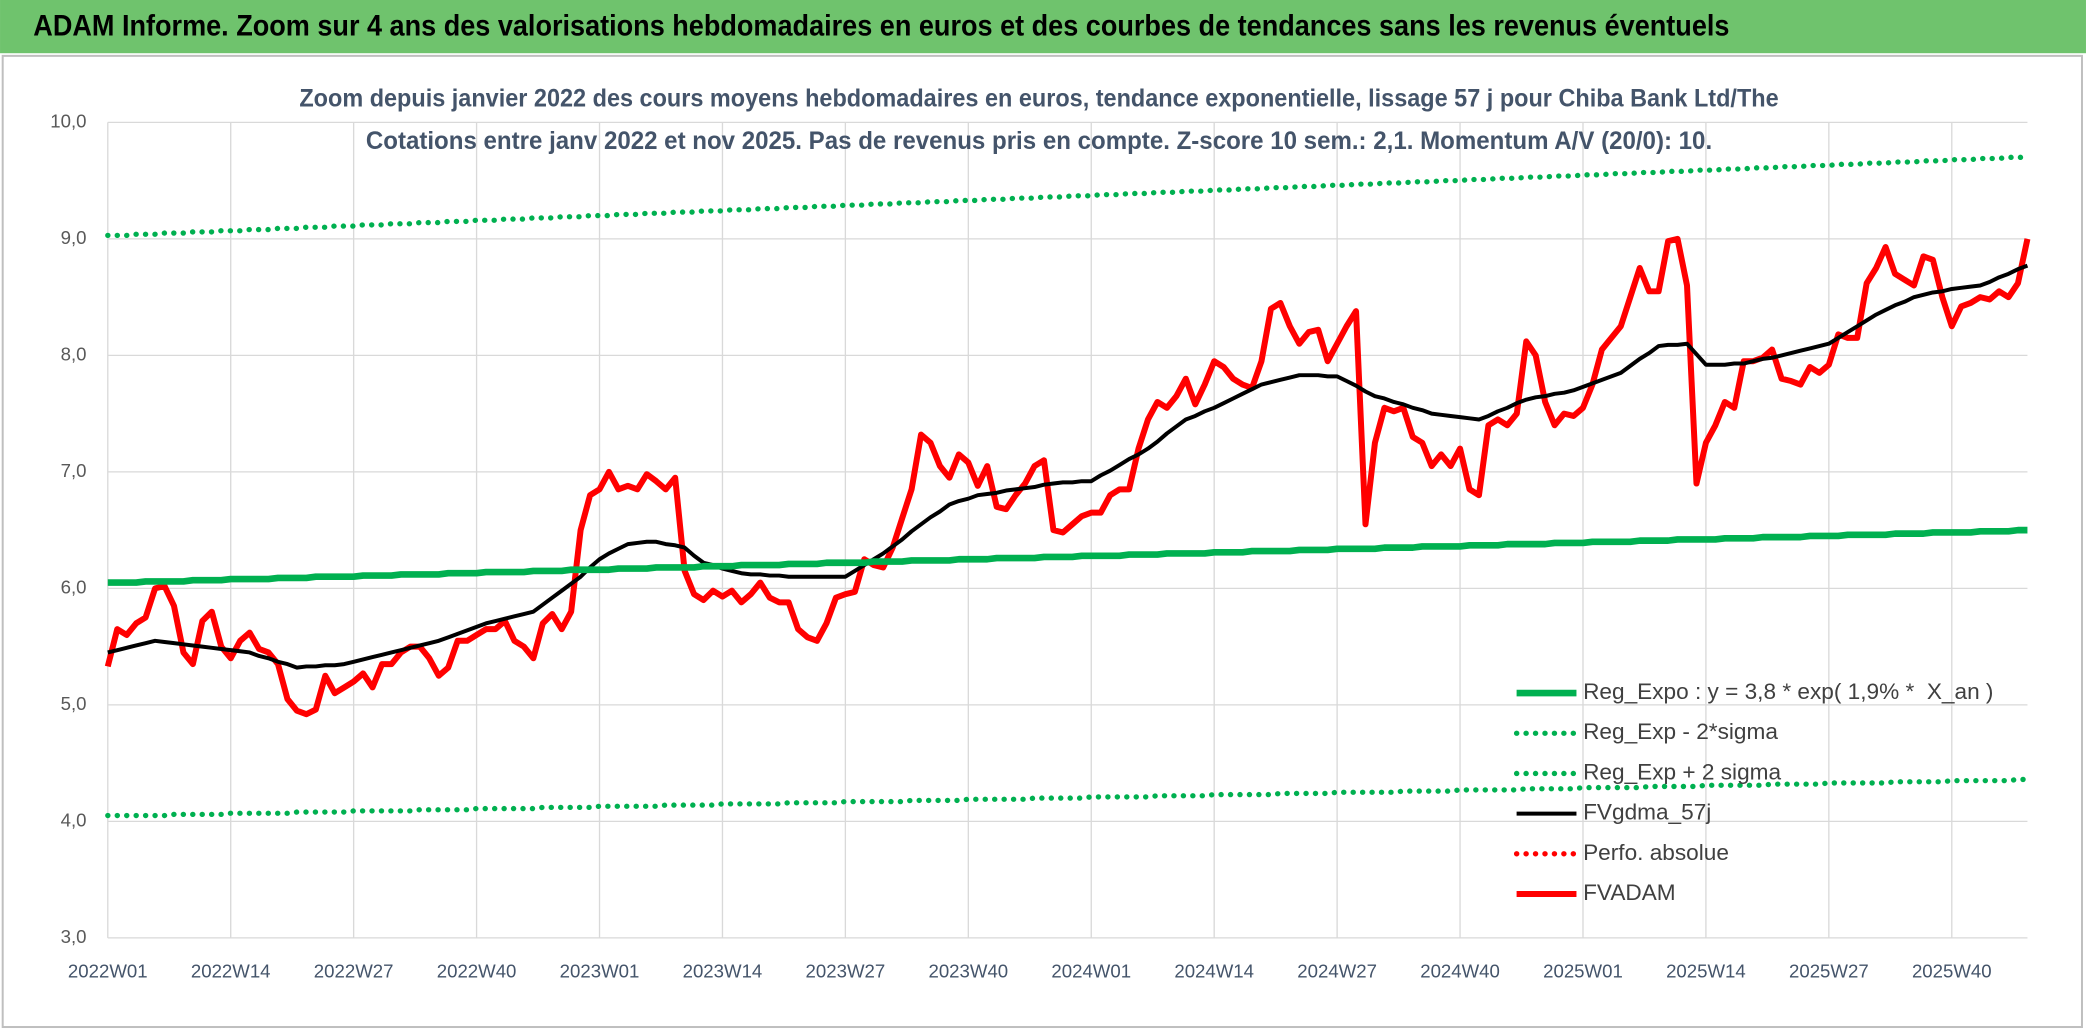  What do you see at coordinates (74, 470) in the screenshot?
I see `y-tick-label: 7,0` at bounding box center [74, 470].